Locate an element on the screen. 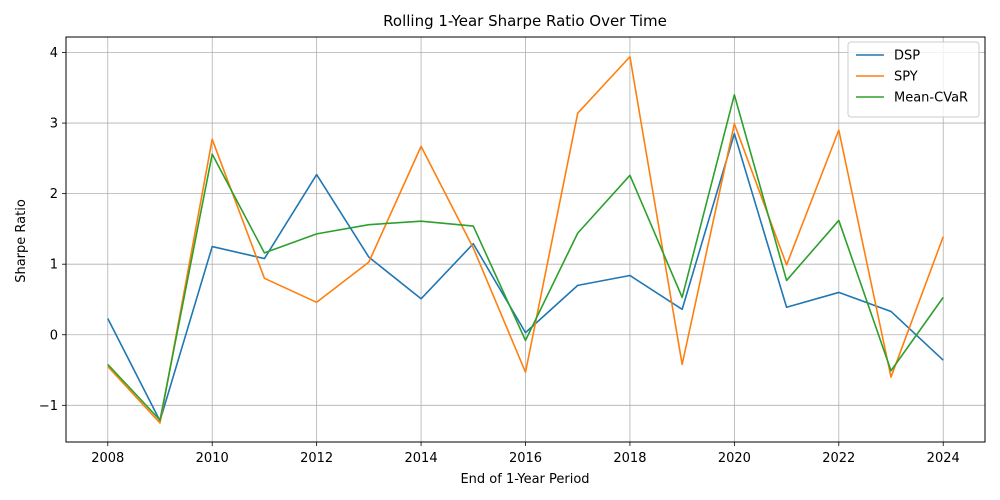 This screenshot has height=500, width=1000. y-axis-ticks: −1 0 1 2 3 4 is located at coordinates (52, 230).